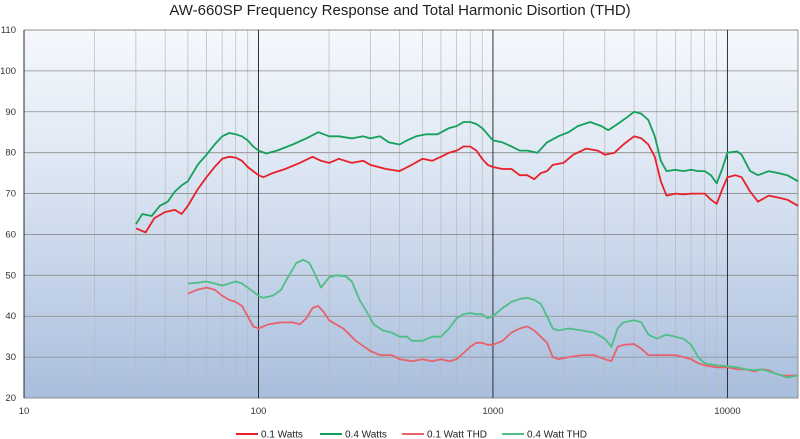  Describe the element at coordinates (557, 434) in the screenshot. I see `legend-label: 0.4 Watt THD` at that location.